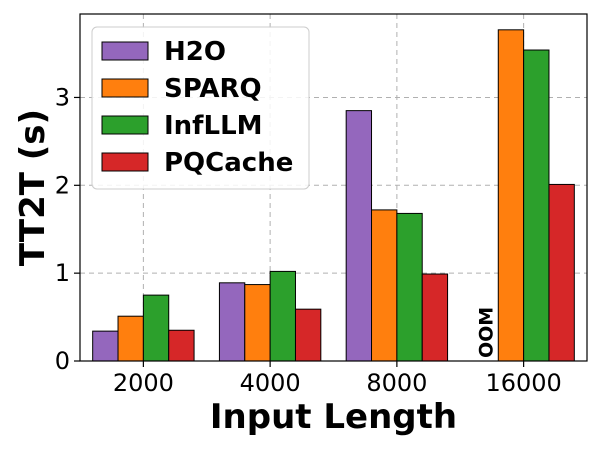  Describe the element at coordinates (105, 346) in the screenshot. I see `bar-h2o-2000` at that location.